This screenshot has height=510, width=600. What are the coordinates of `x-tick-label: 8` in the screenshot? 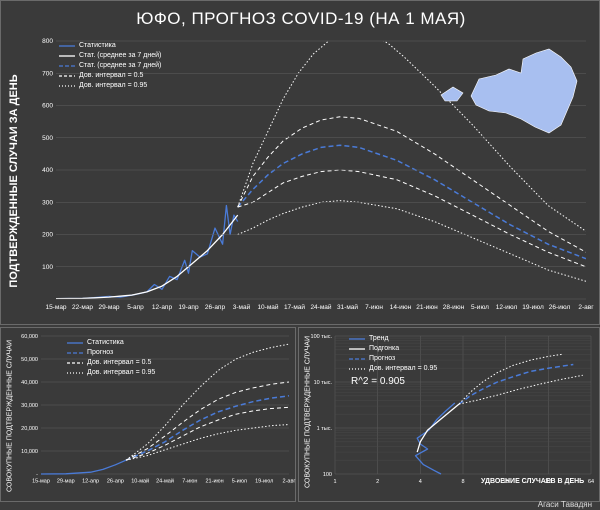 It's located at (462, 482).